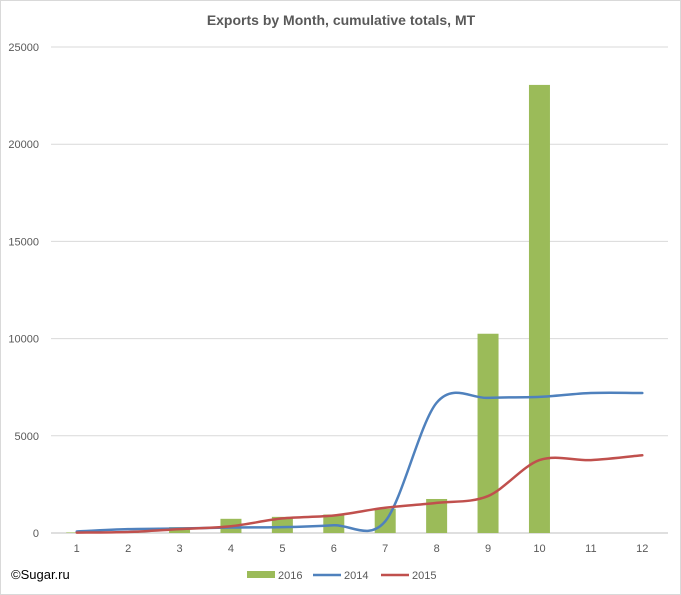  Describe the element at coordinates (408, 576) in the screenshot. I see `legend-item-2015: 2015` at that location.